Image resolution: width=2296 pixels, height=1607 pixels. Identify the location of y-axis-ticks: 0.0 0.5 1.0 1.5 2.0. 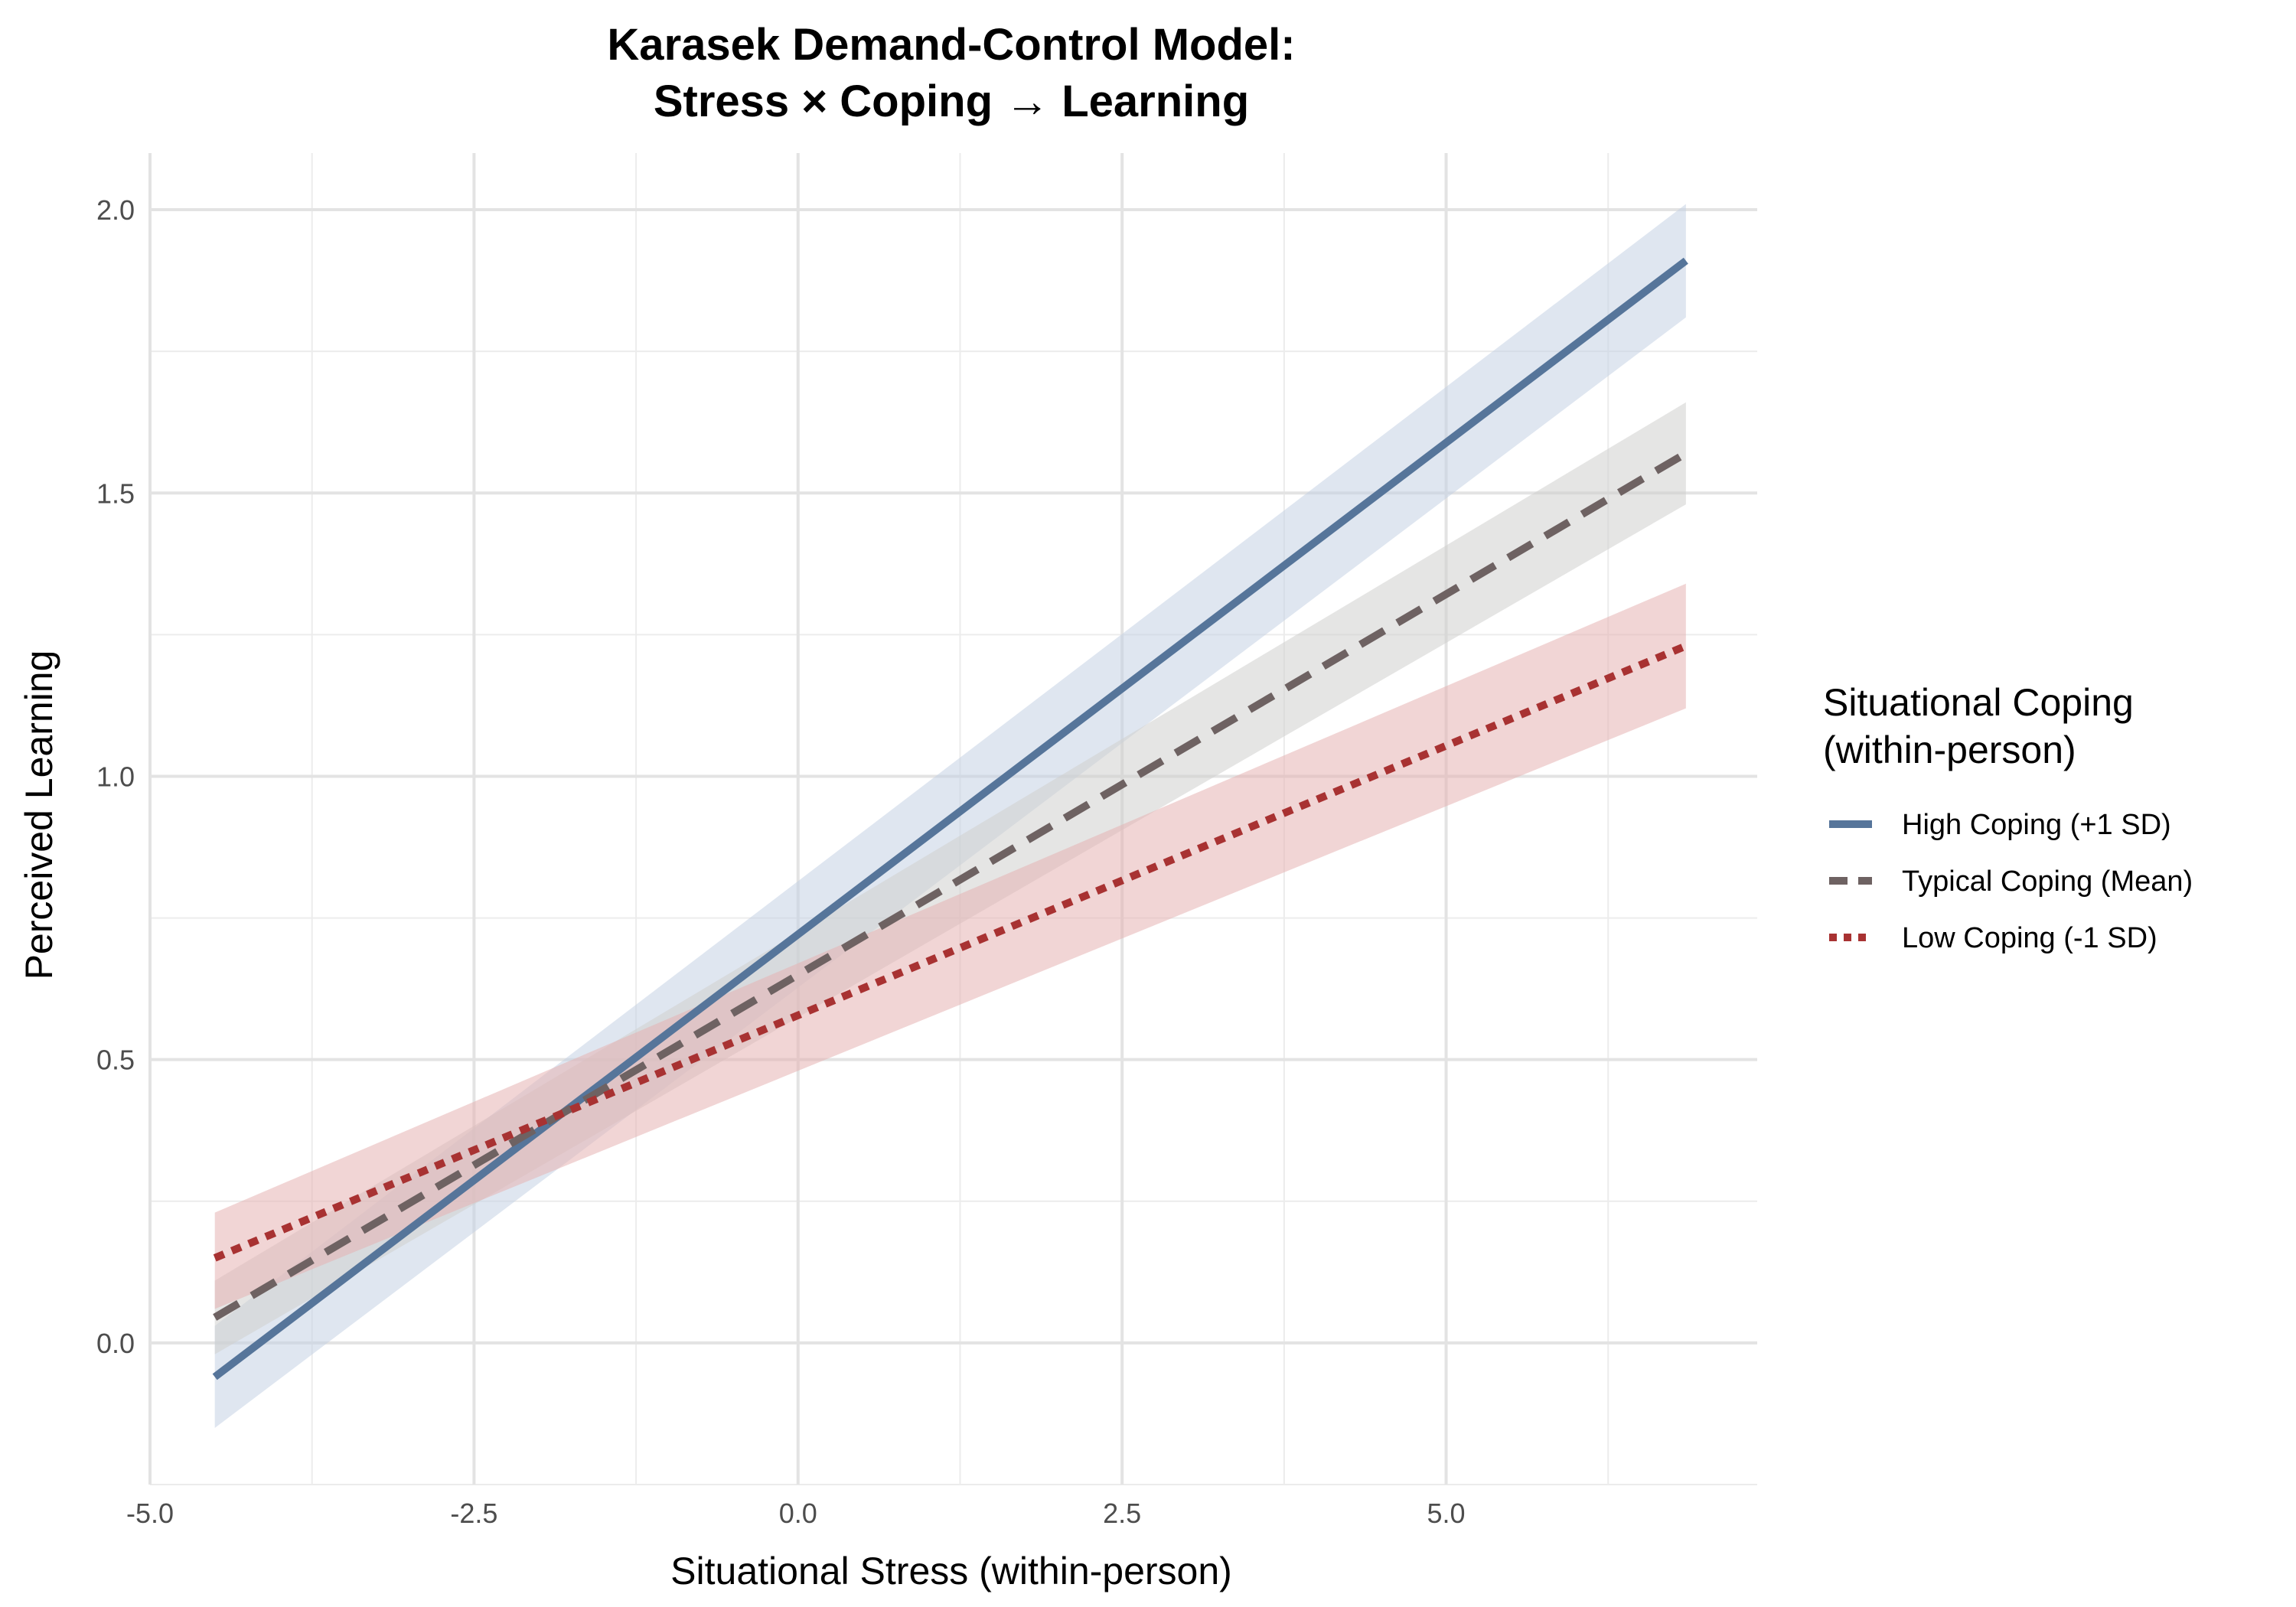
(115, 776).